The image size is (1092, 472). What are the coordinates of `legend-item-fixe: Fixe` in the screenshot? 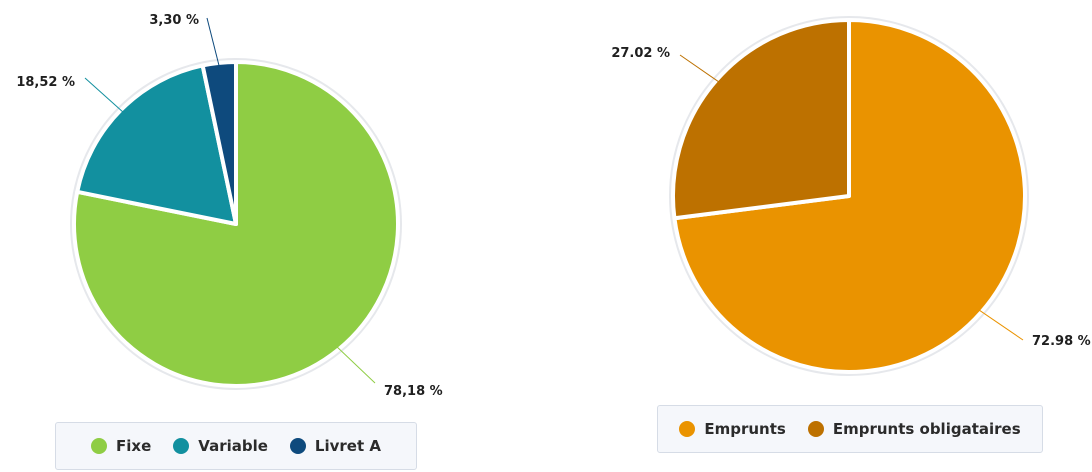 It's located at (121, 446).